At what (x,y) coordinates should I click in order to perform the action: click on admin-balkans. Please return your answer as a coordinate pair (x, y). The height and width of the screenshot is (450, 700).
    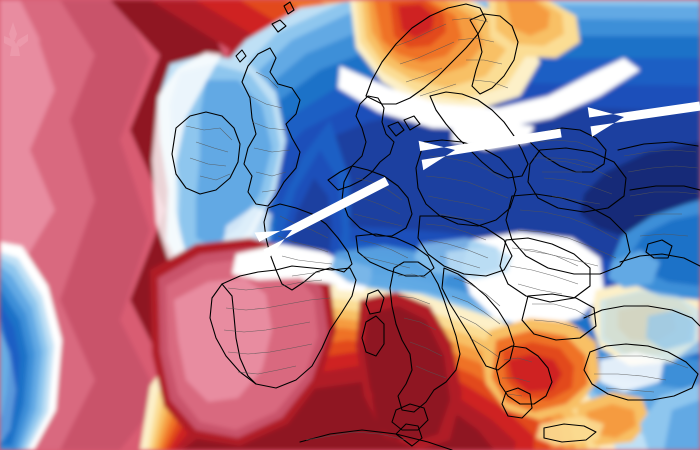
    Looking at the image, I should click on (476, 318).